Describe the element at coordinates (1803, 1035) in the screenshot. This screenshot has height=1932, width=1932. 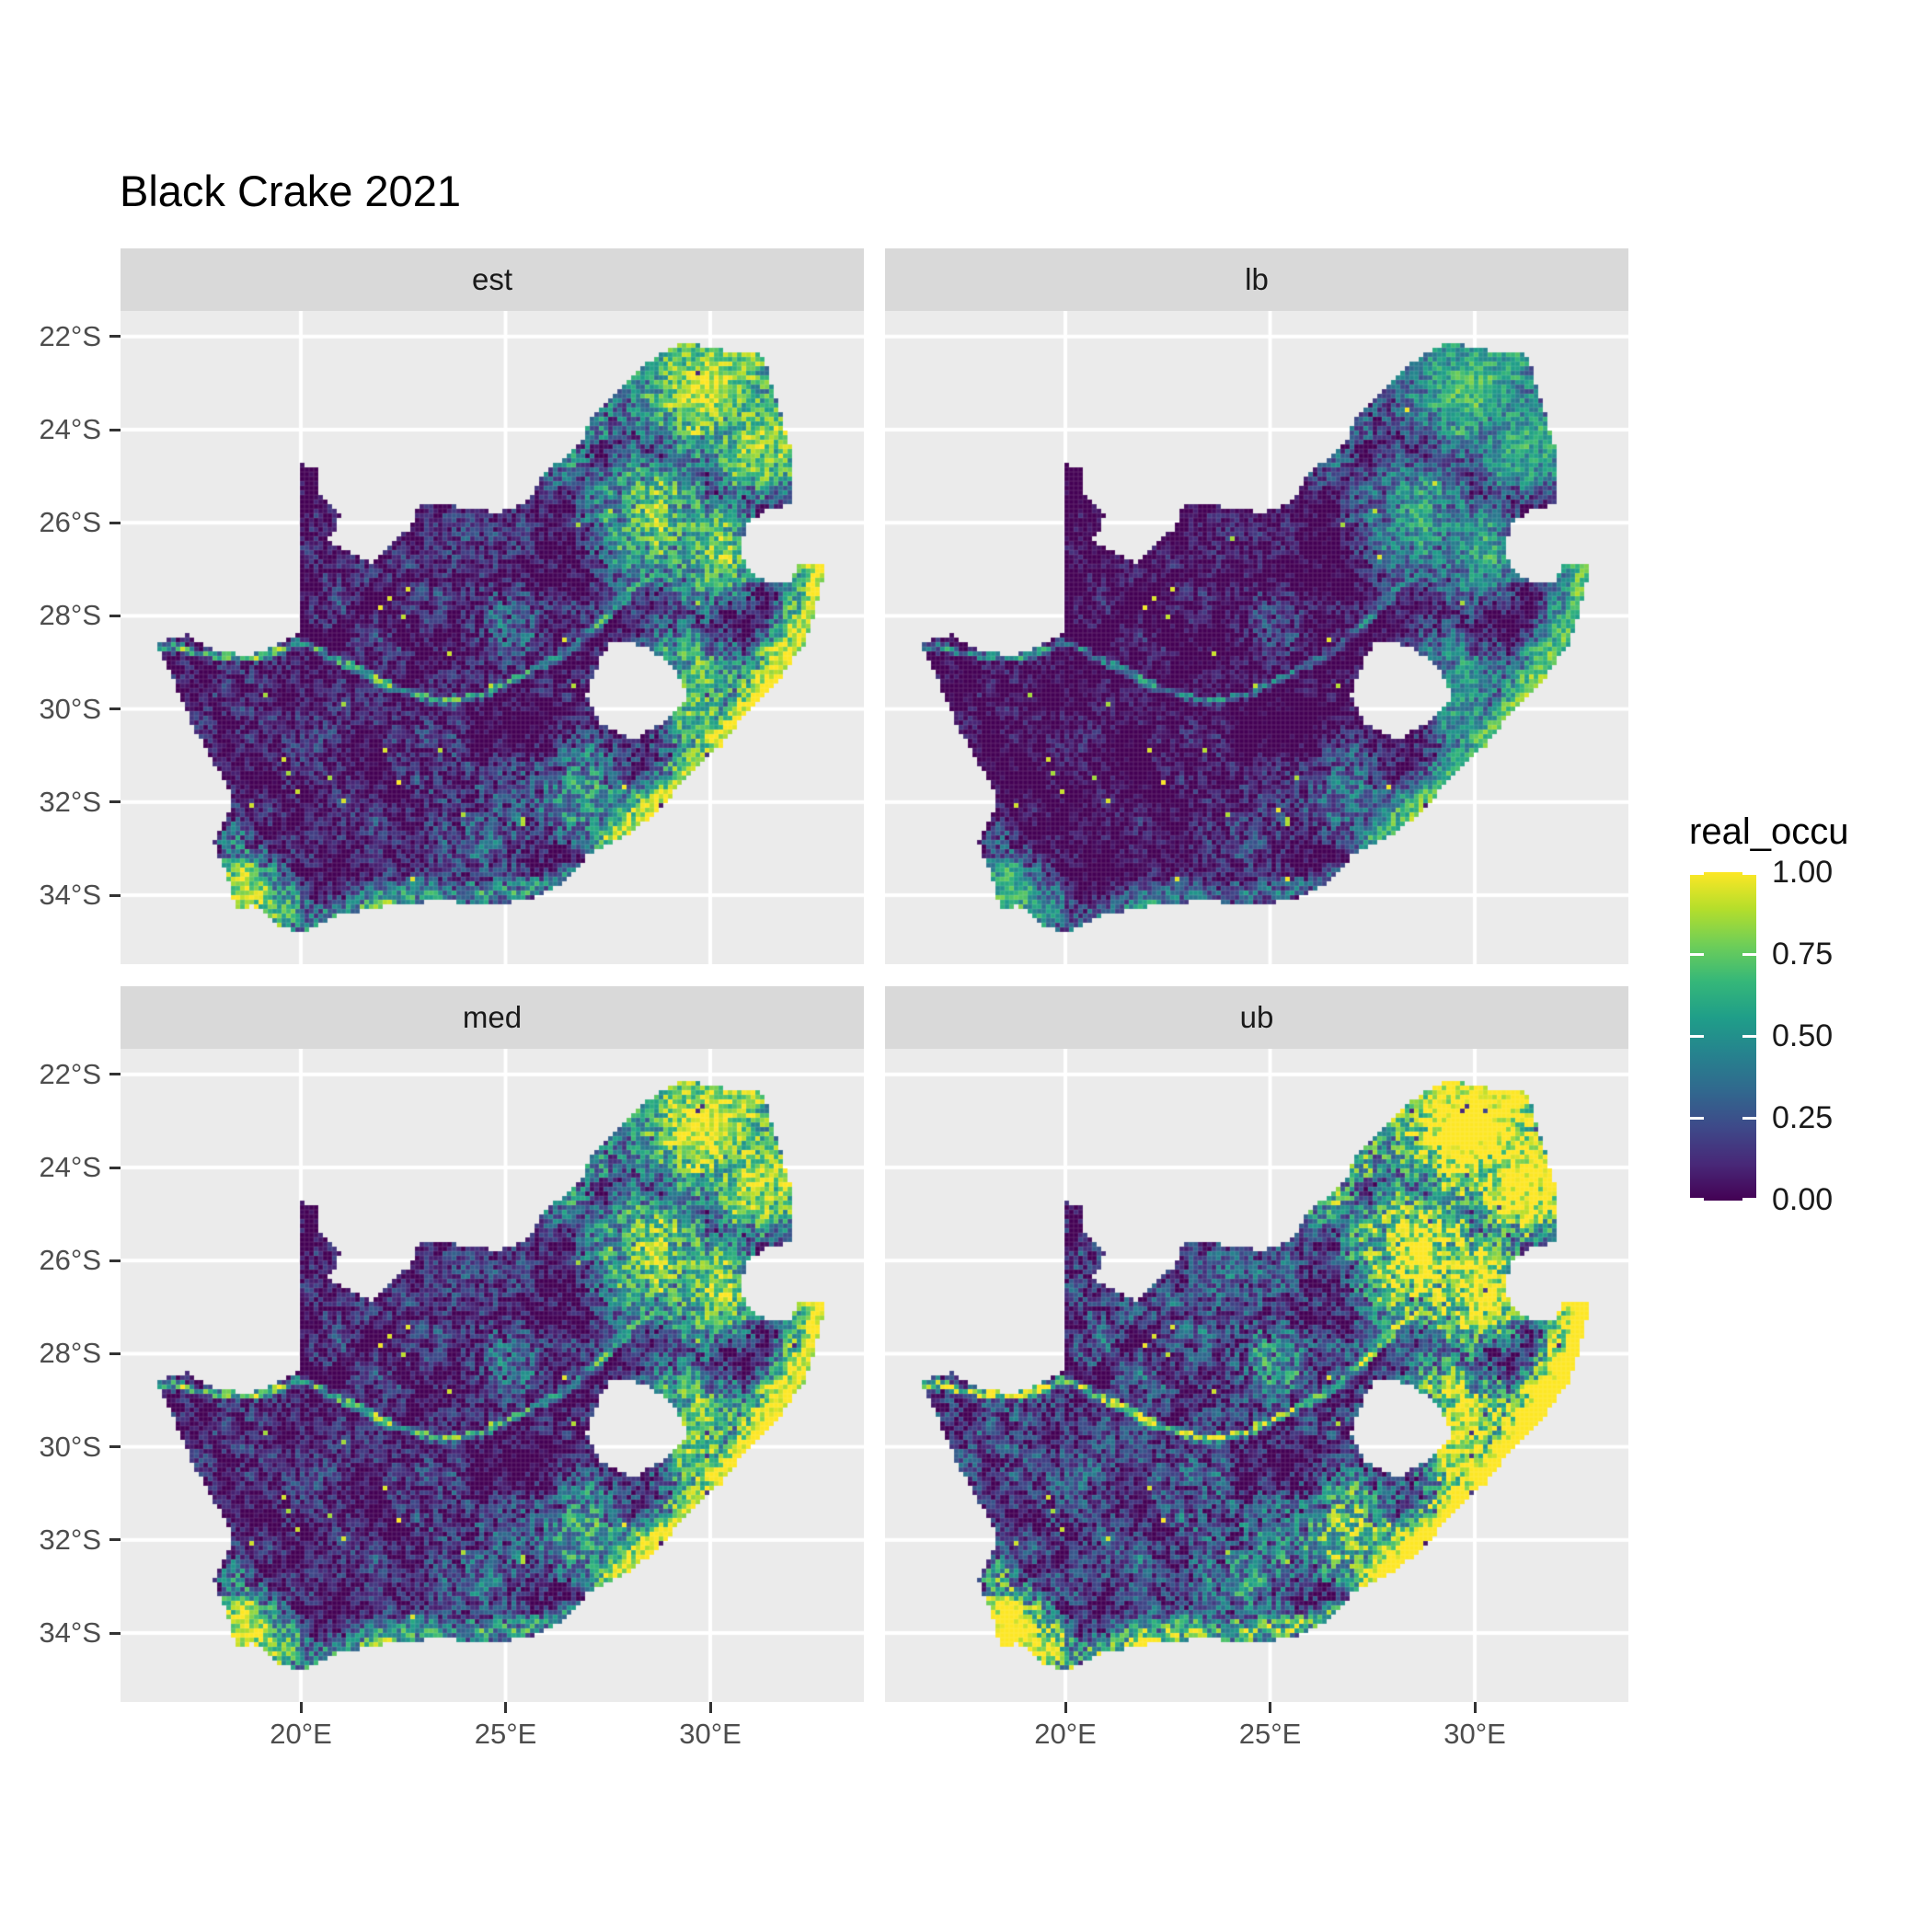
I see `legend-tick-label: 0.50` at that location.